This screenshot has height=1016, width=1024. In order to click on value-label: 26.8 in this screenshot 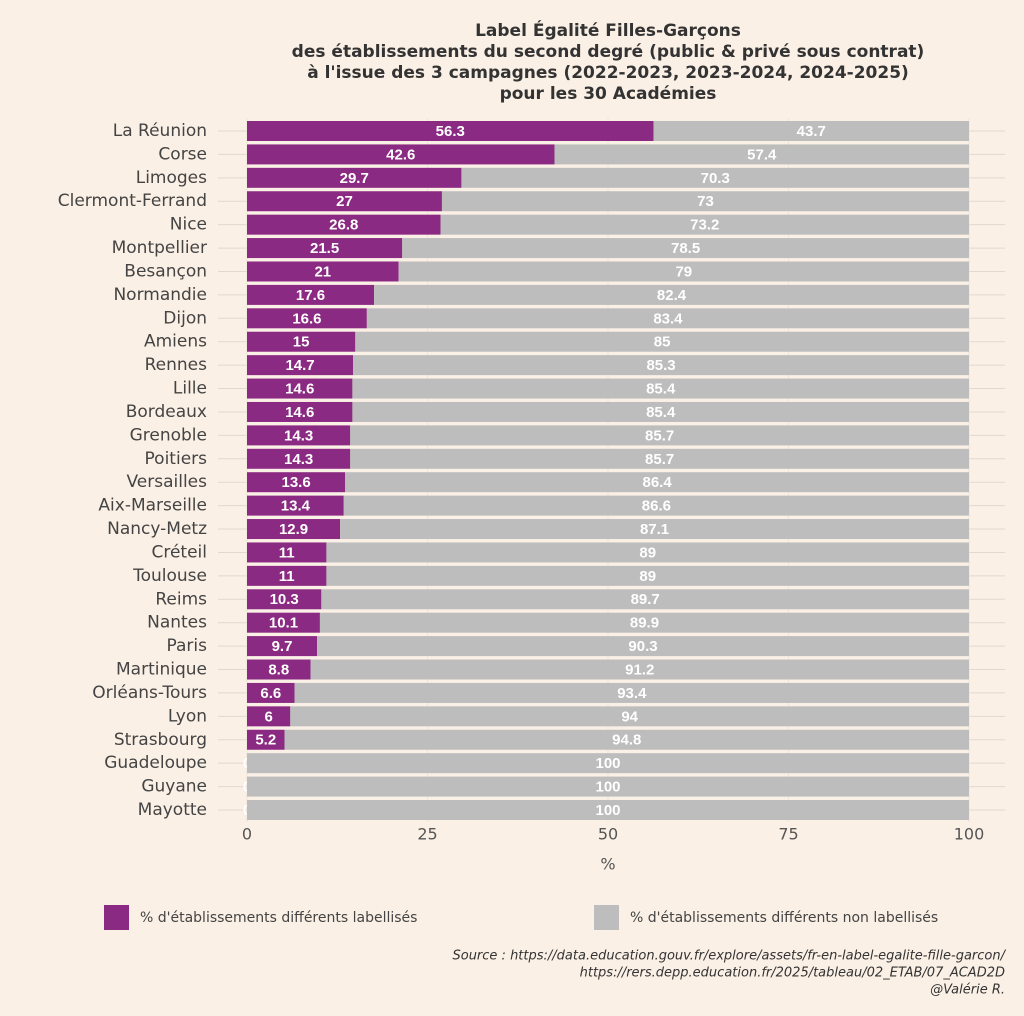, I will do `click(343, 225)`.